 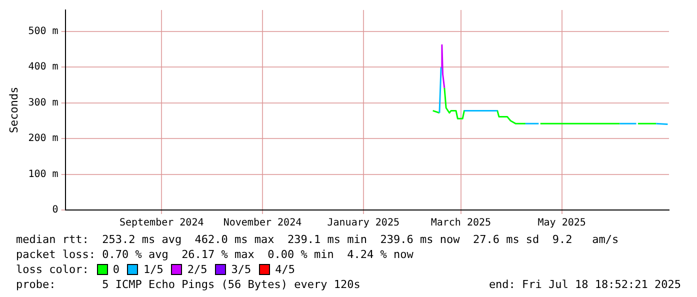 What do you see at coordinates (116, 269) in the screenshot?
I see `legend-label: 0` at bounding box center [116, 269].